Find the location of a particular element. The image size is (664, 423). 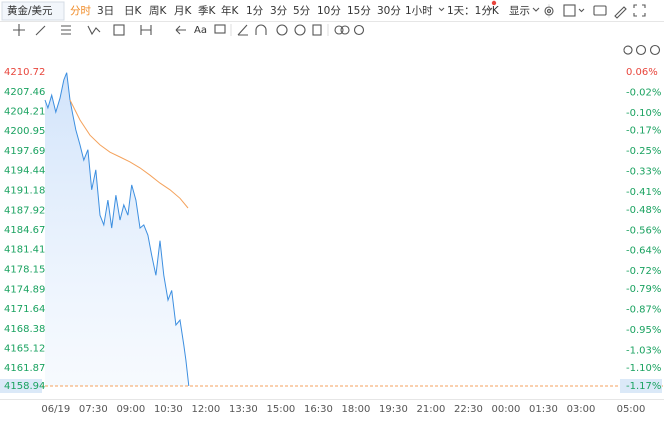

y-tick-label: 4184.67 is located at coordinates (24, 230).